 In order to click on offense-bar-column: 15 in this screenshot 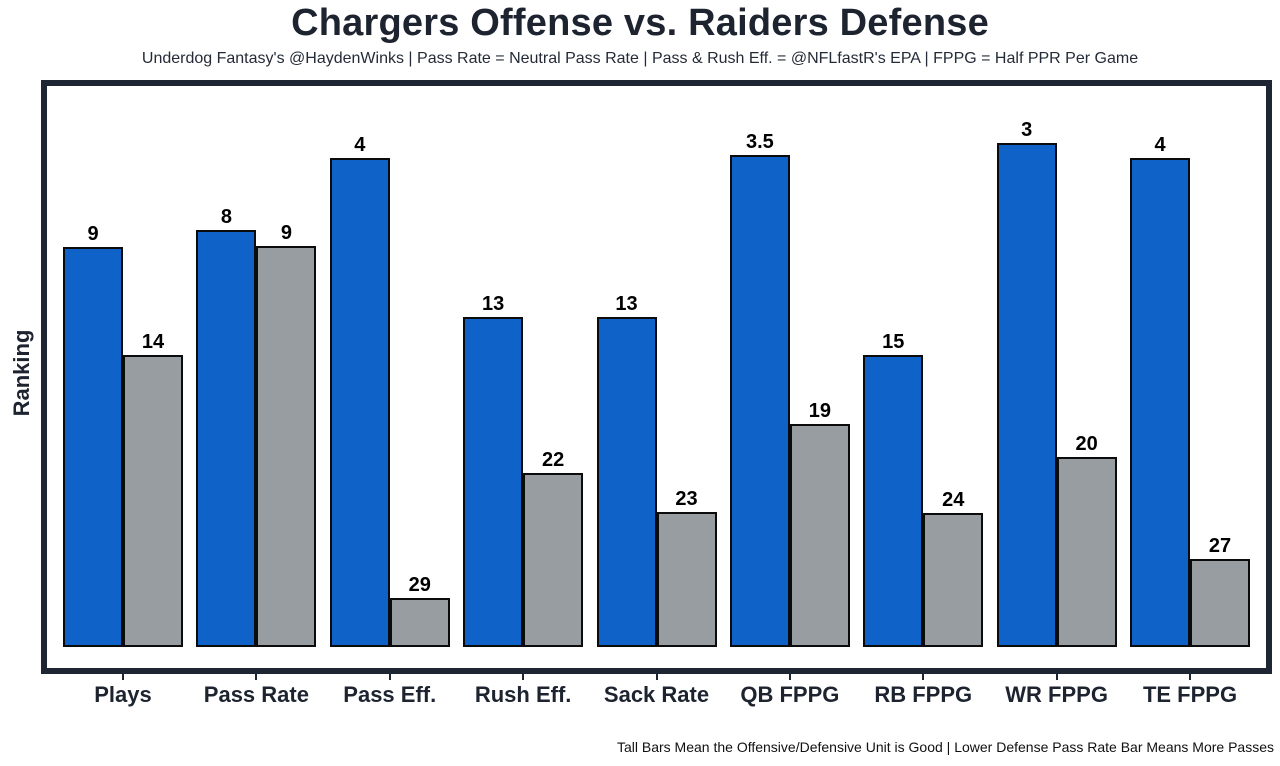, I will do `click(893, 489)`.